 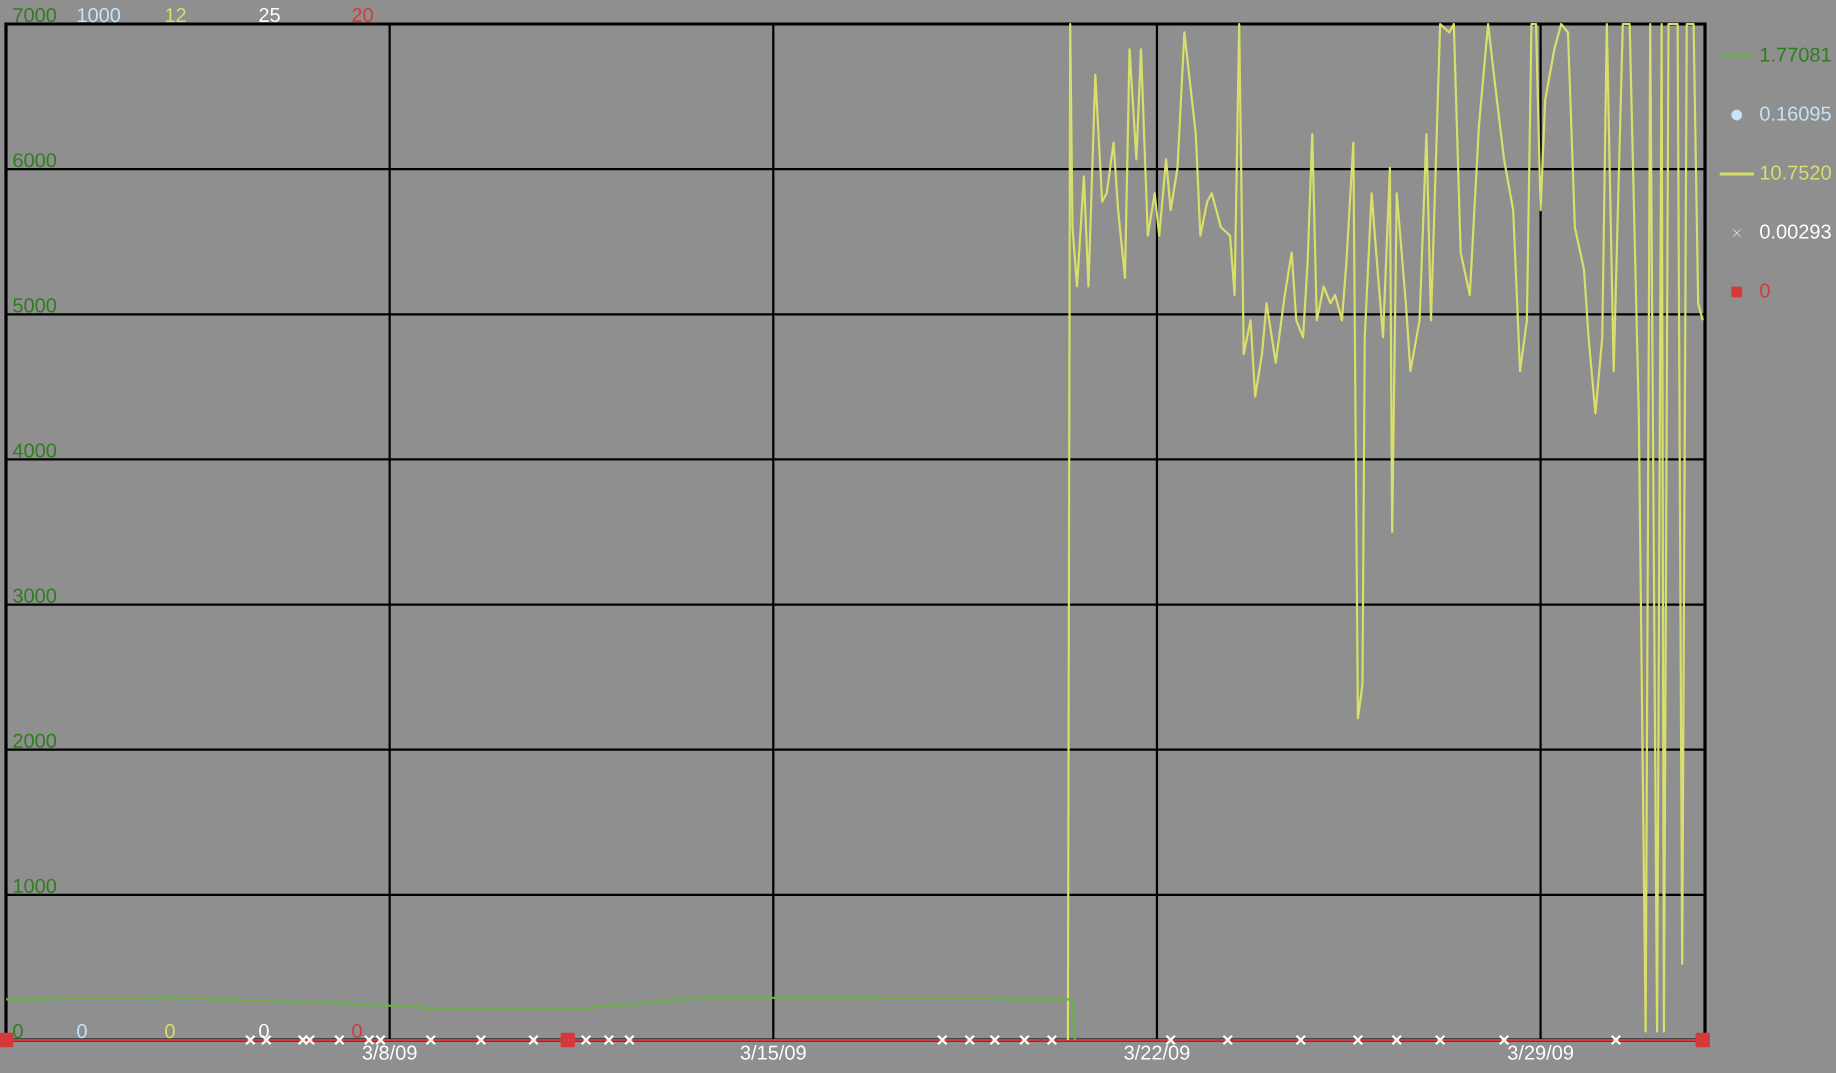 I want to click on legend-label: 0.16095, so click(x=1795, y=113).